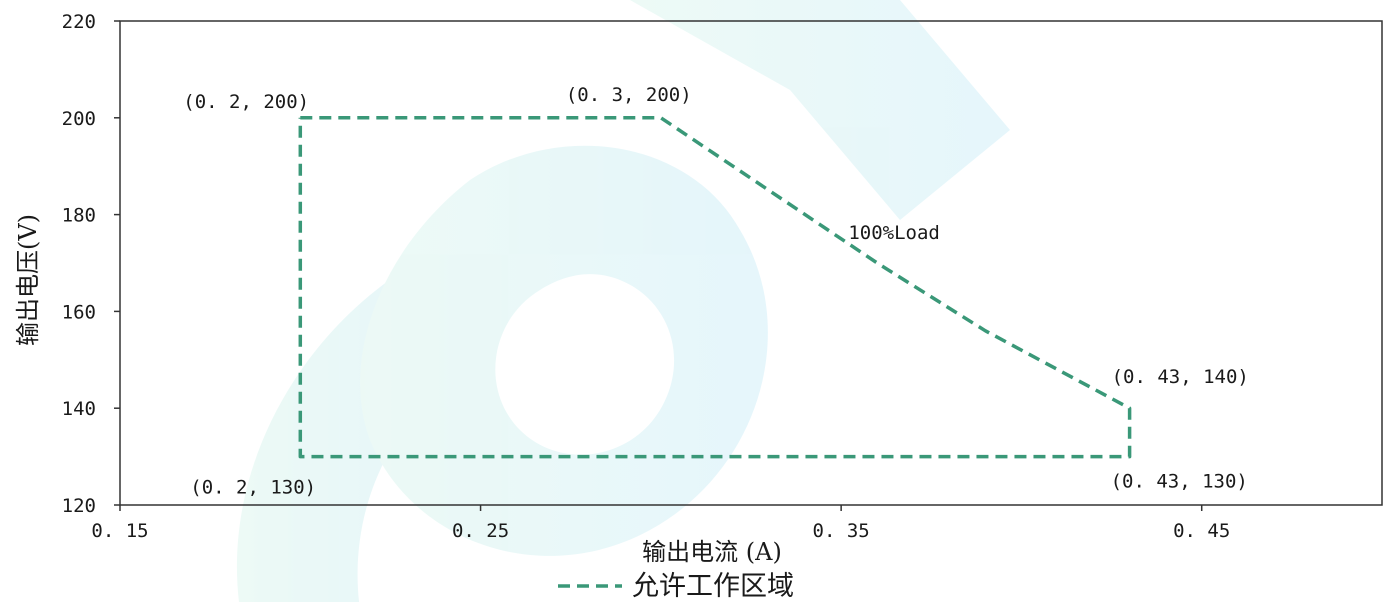  Describe the element at coordinates (253, 488) in the screenshot. I see `data-point-label: (0. 2, 130)` at that location.